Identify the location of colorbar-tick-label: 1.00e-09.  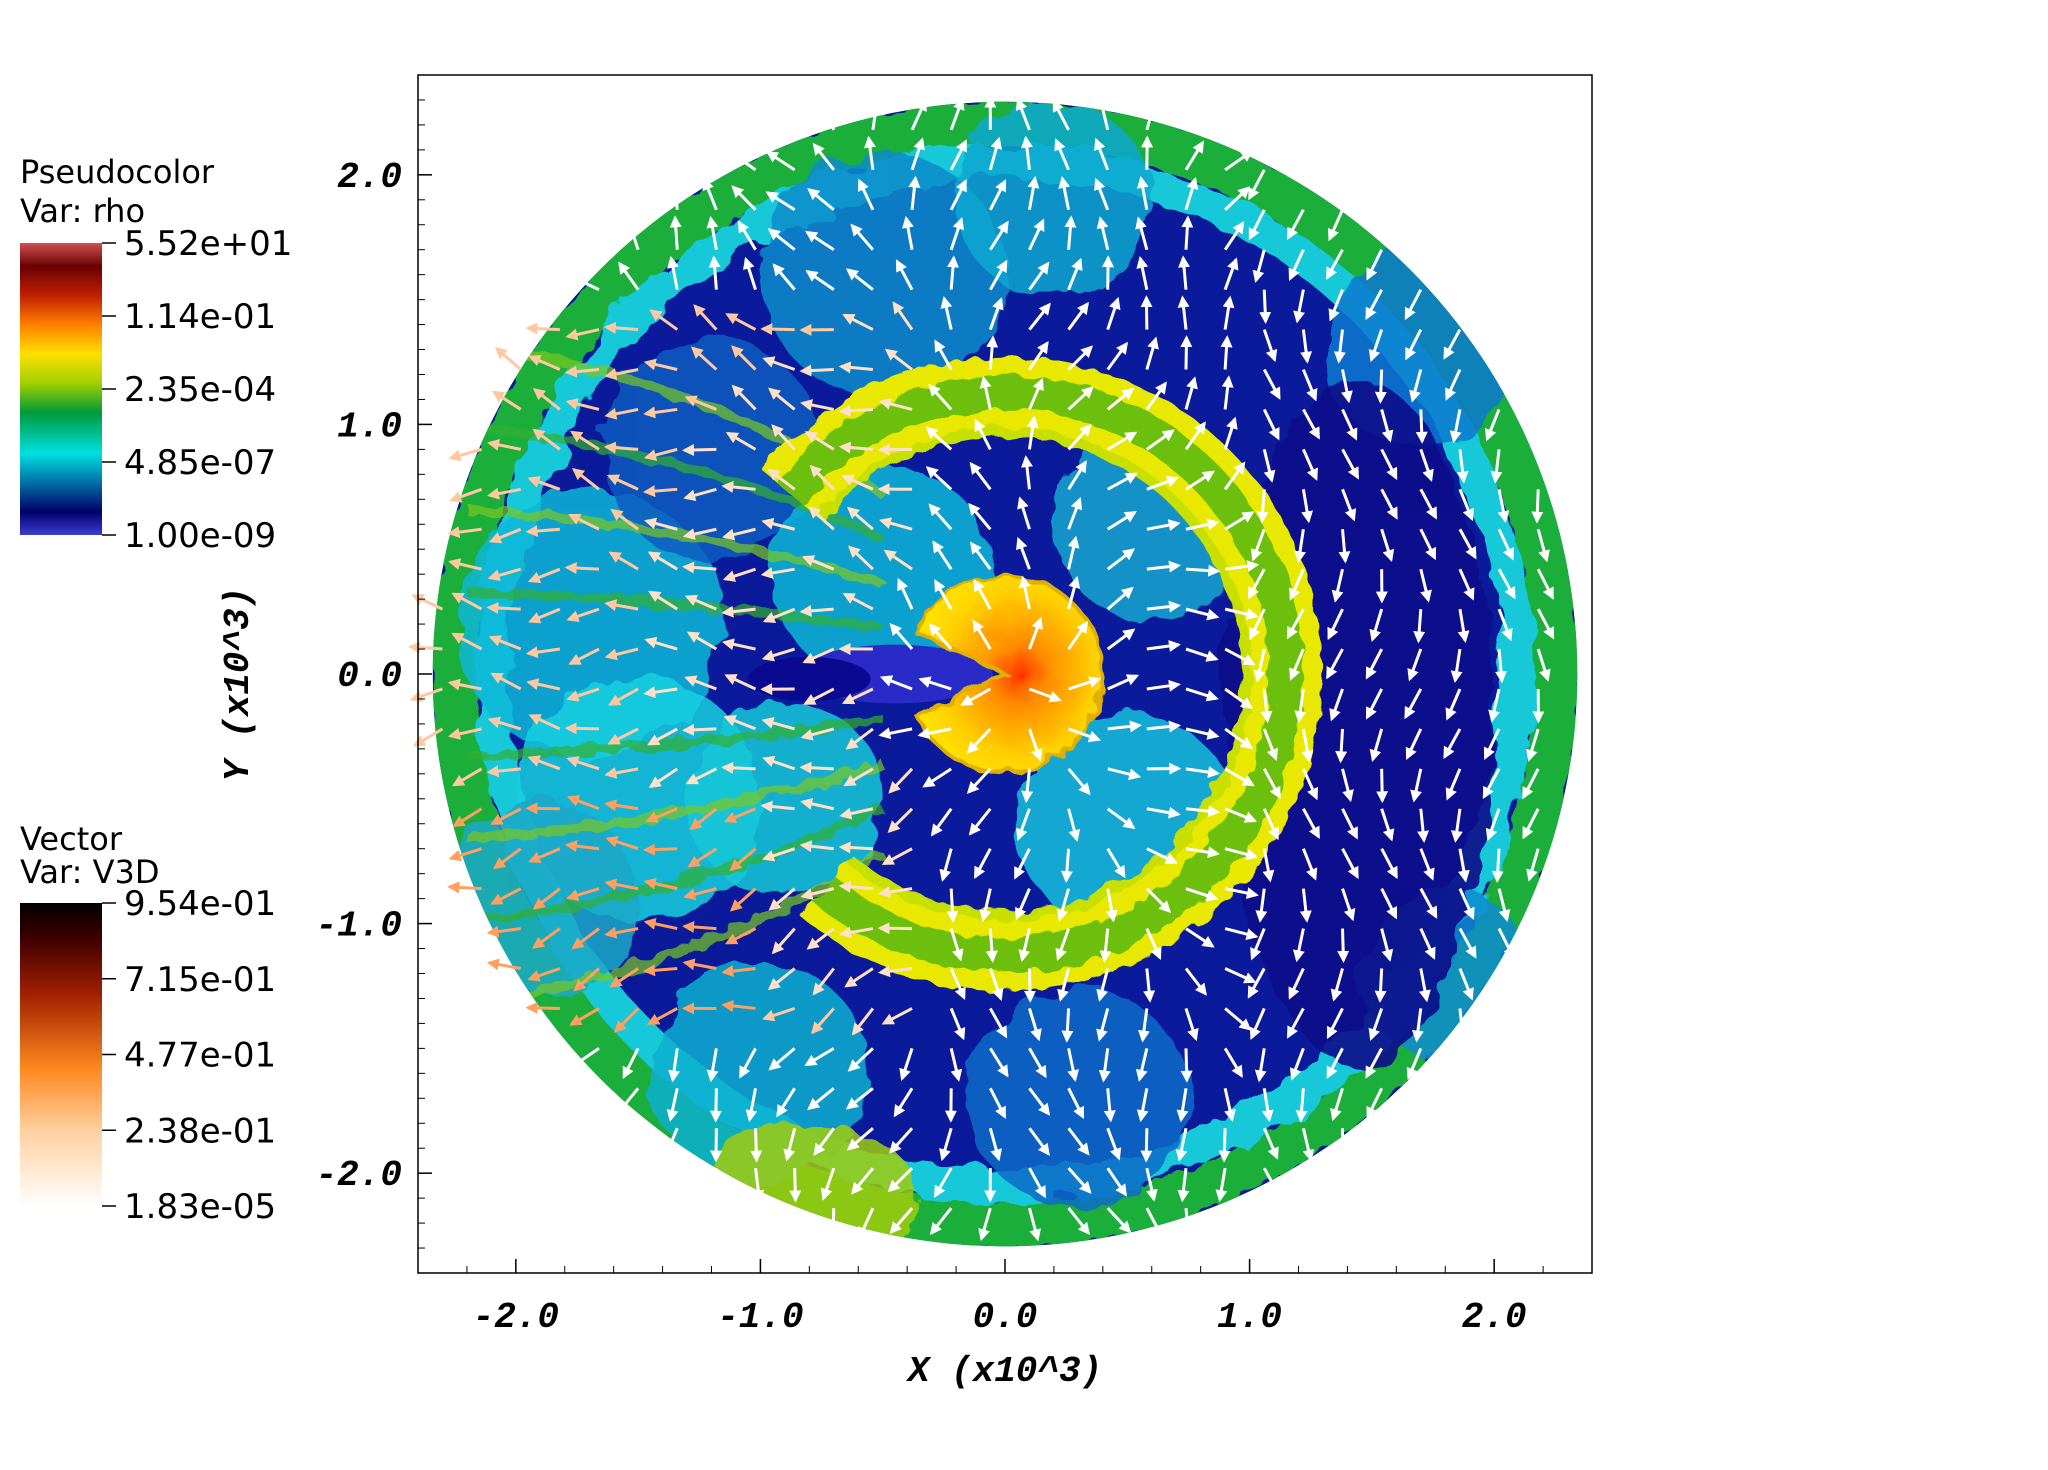
(200, 536).